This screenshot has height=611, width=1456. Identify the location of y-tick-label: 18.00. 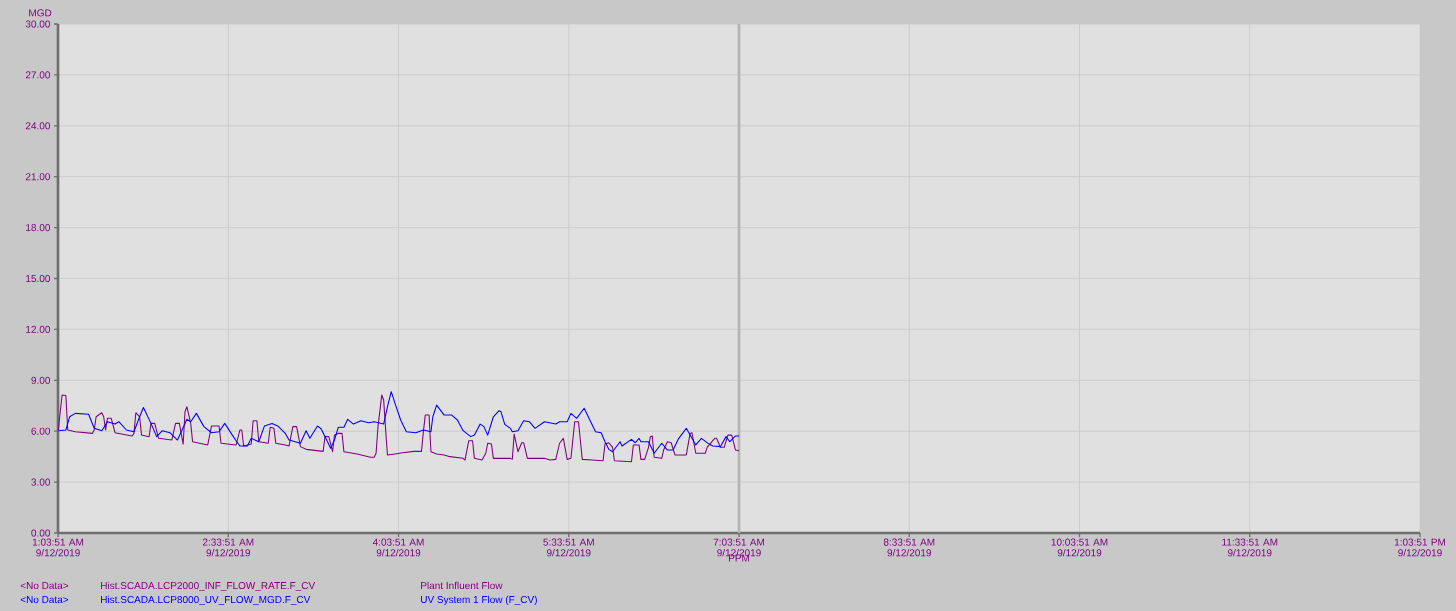
(38, 228).